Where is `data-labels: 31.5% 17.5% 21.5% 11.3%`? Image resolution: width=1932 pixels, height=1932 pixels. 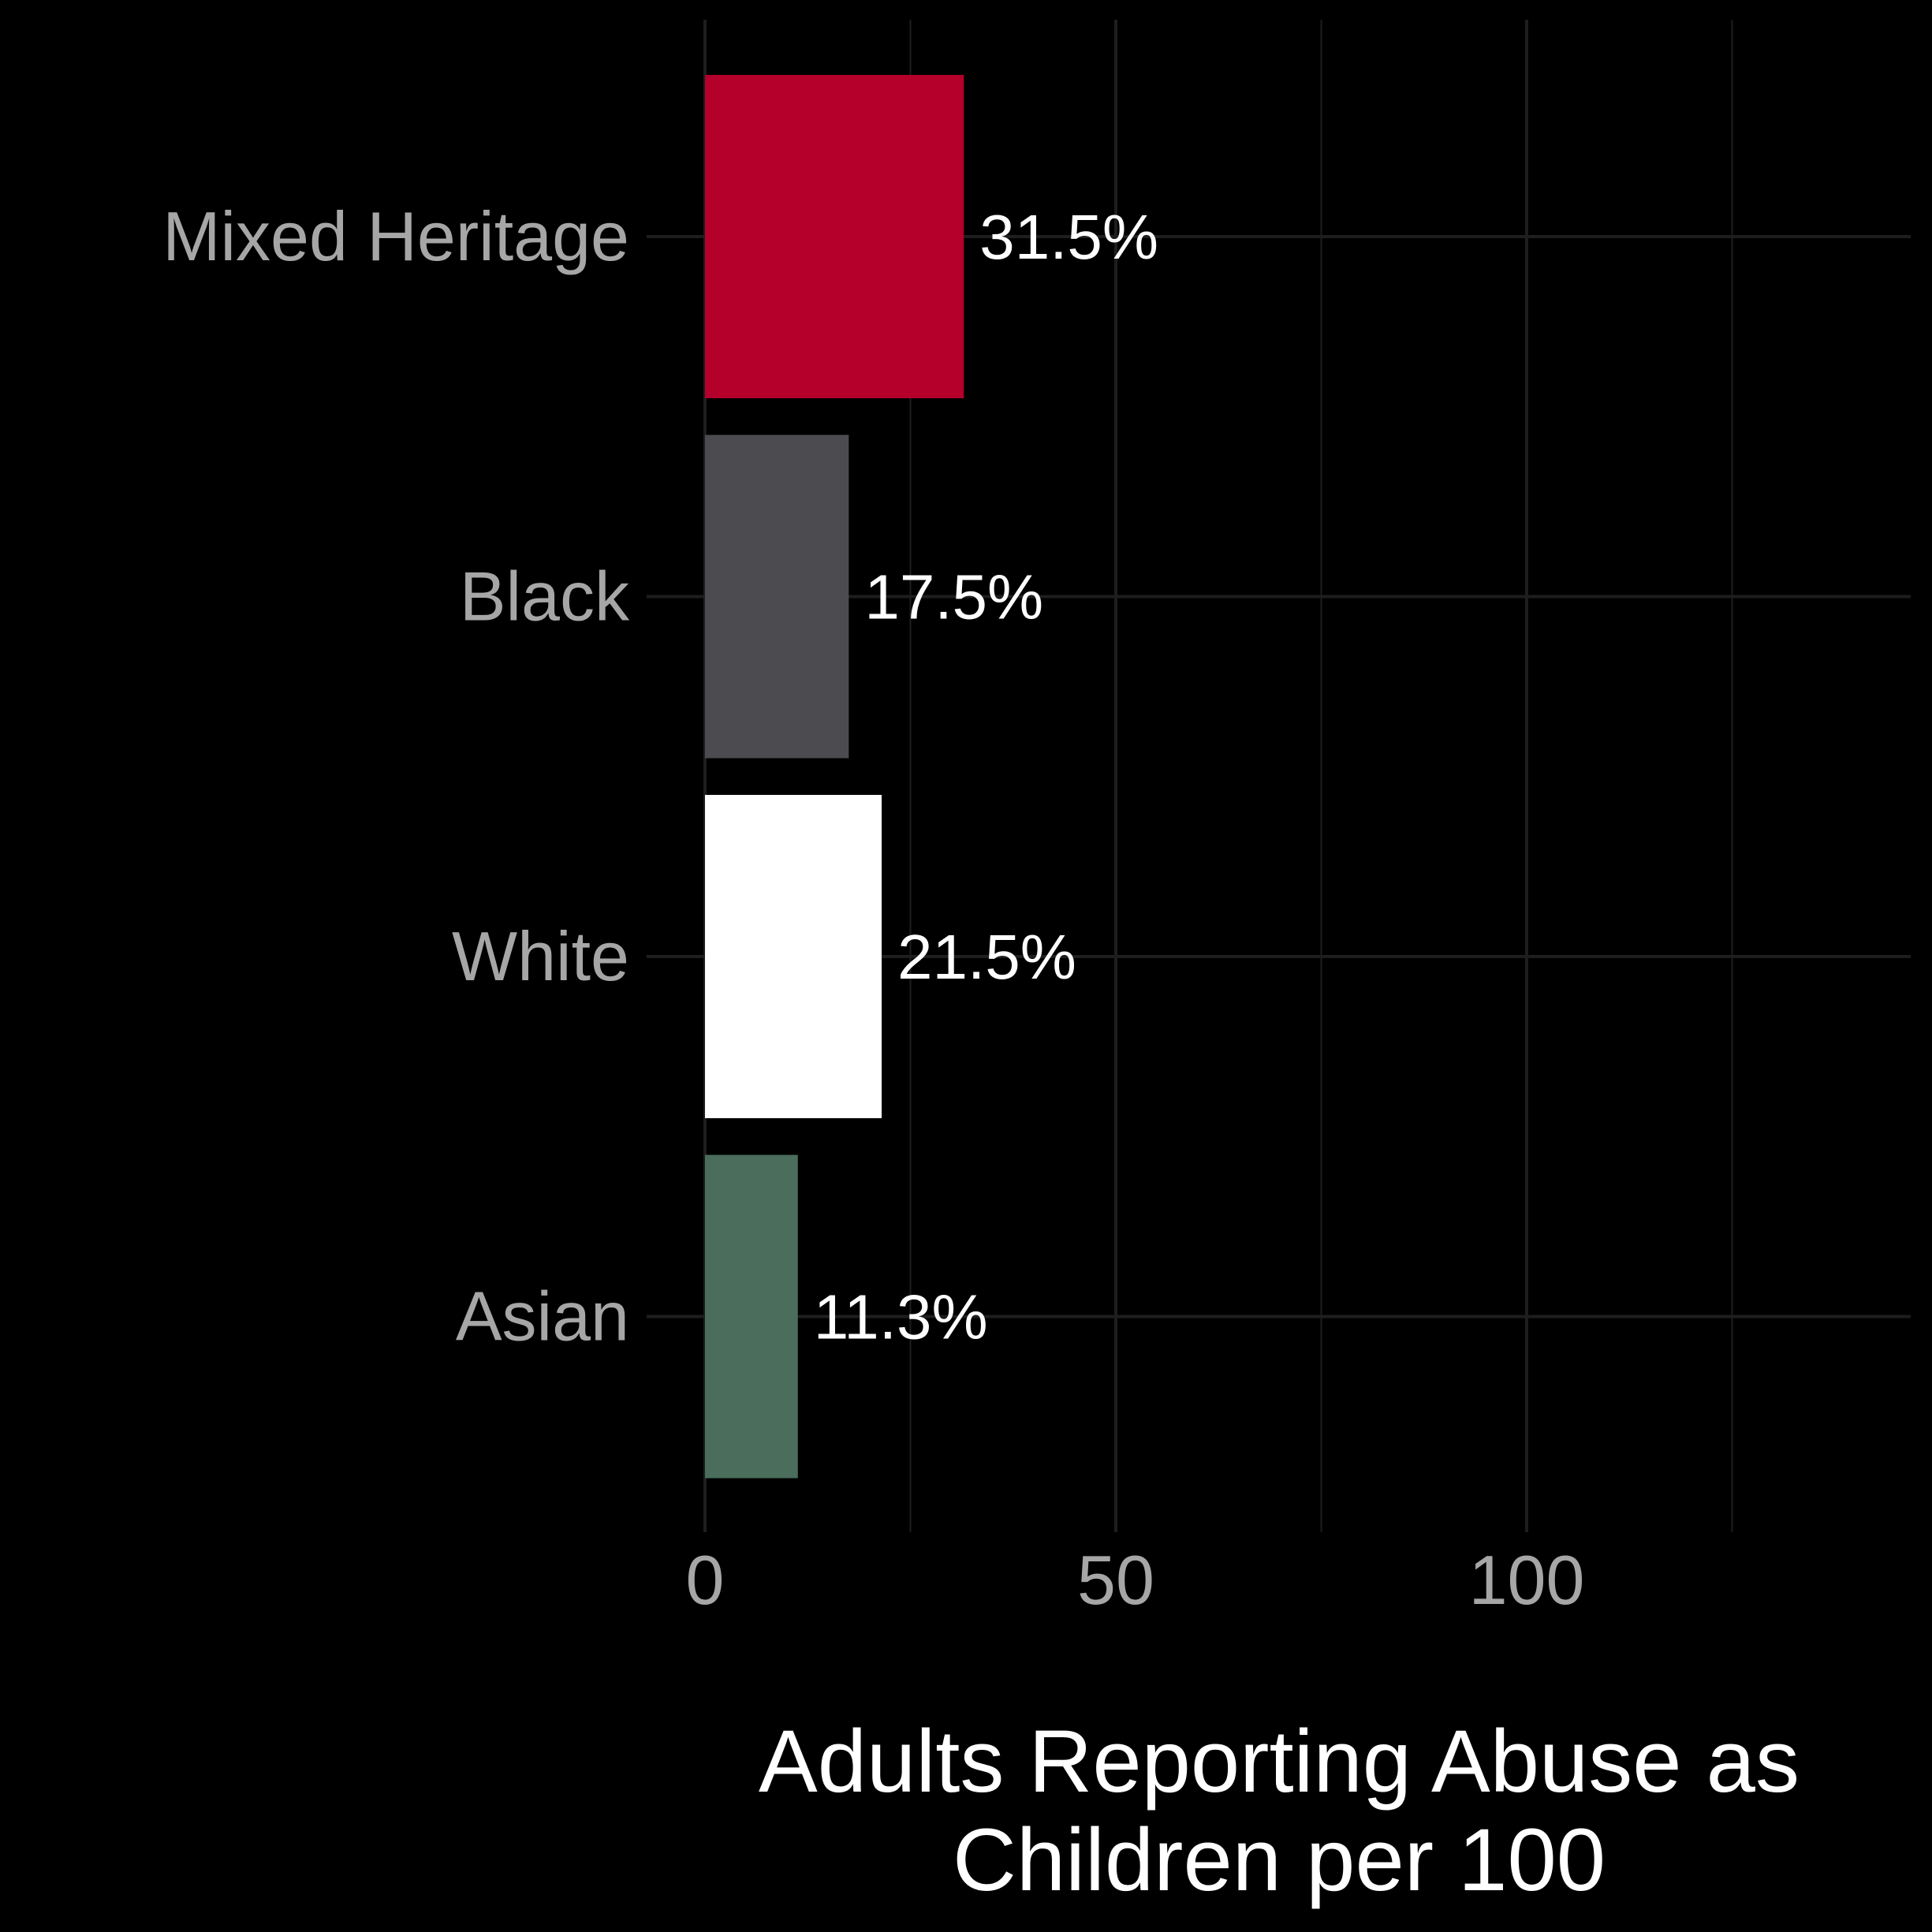
data-labels: 31.5% 17.5% 21.5% 11.3% is located at coordinates (986, 777).